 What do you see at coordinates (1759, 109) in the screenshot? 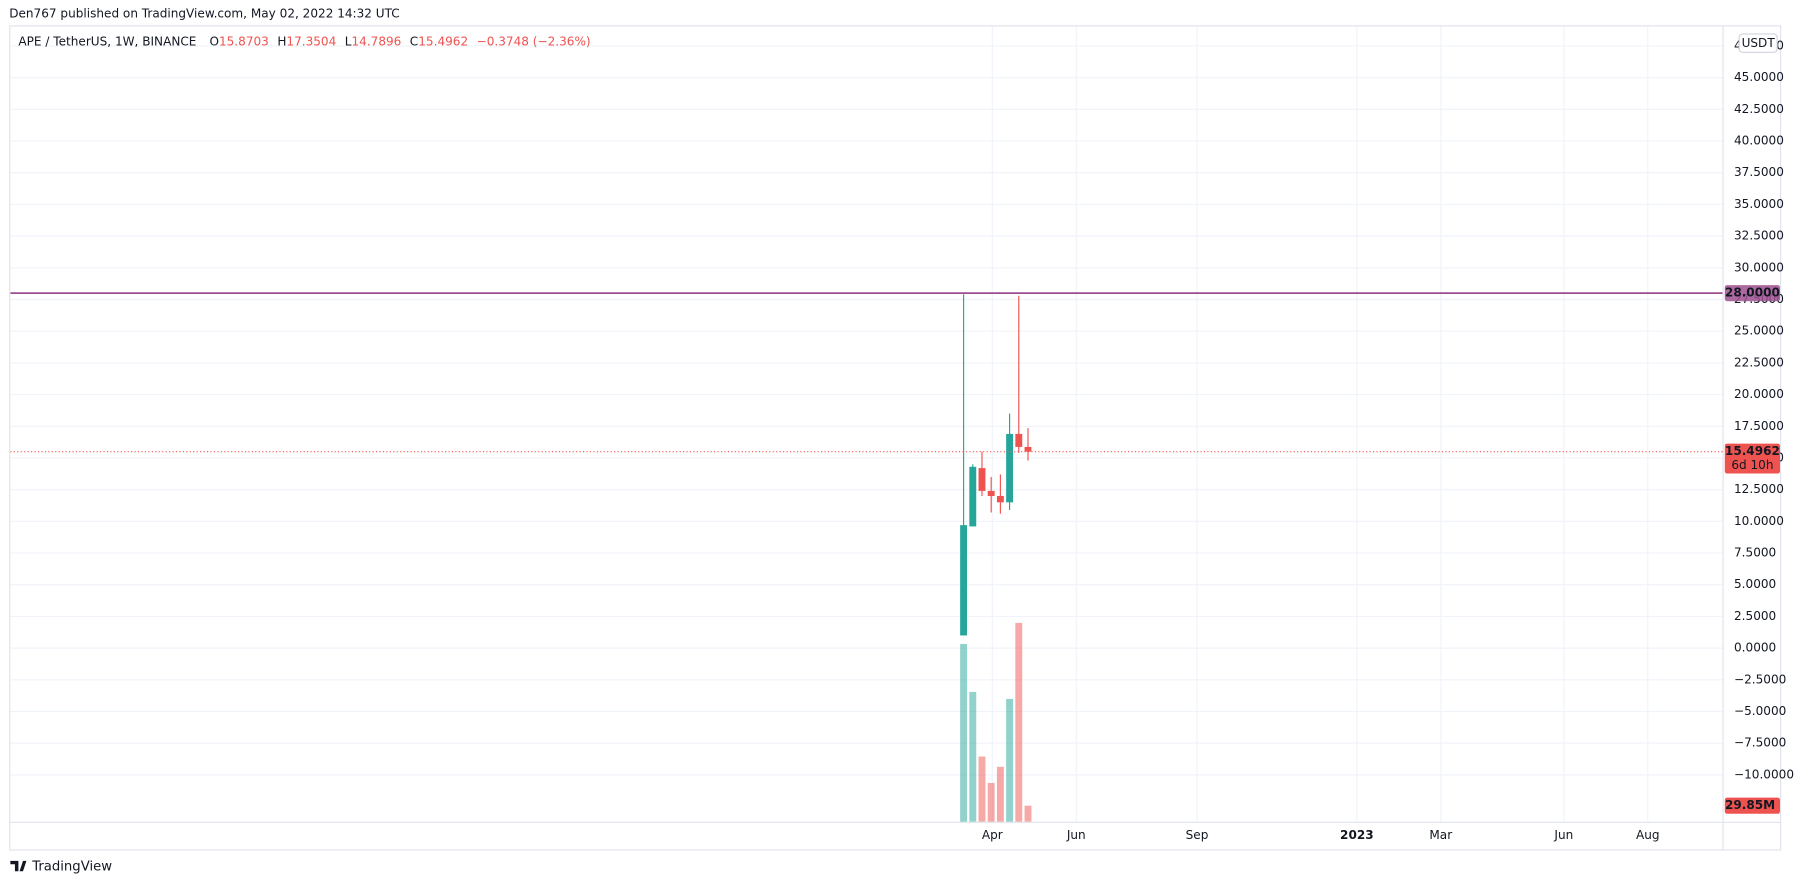
I see `y-tick-label: 42.5000` at bounding box center [1759, 109].